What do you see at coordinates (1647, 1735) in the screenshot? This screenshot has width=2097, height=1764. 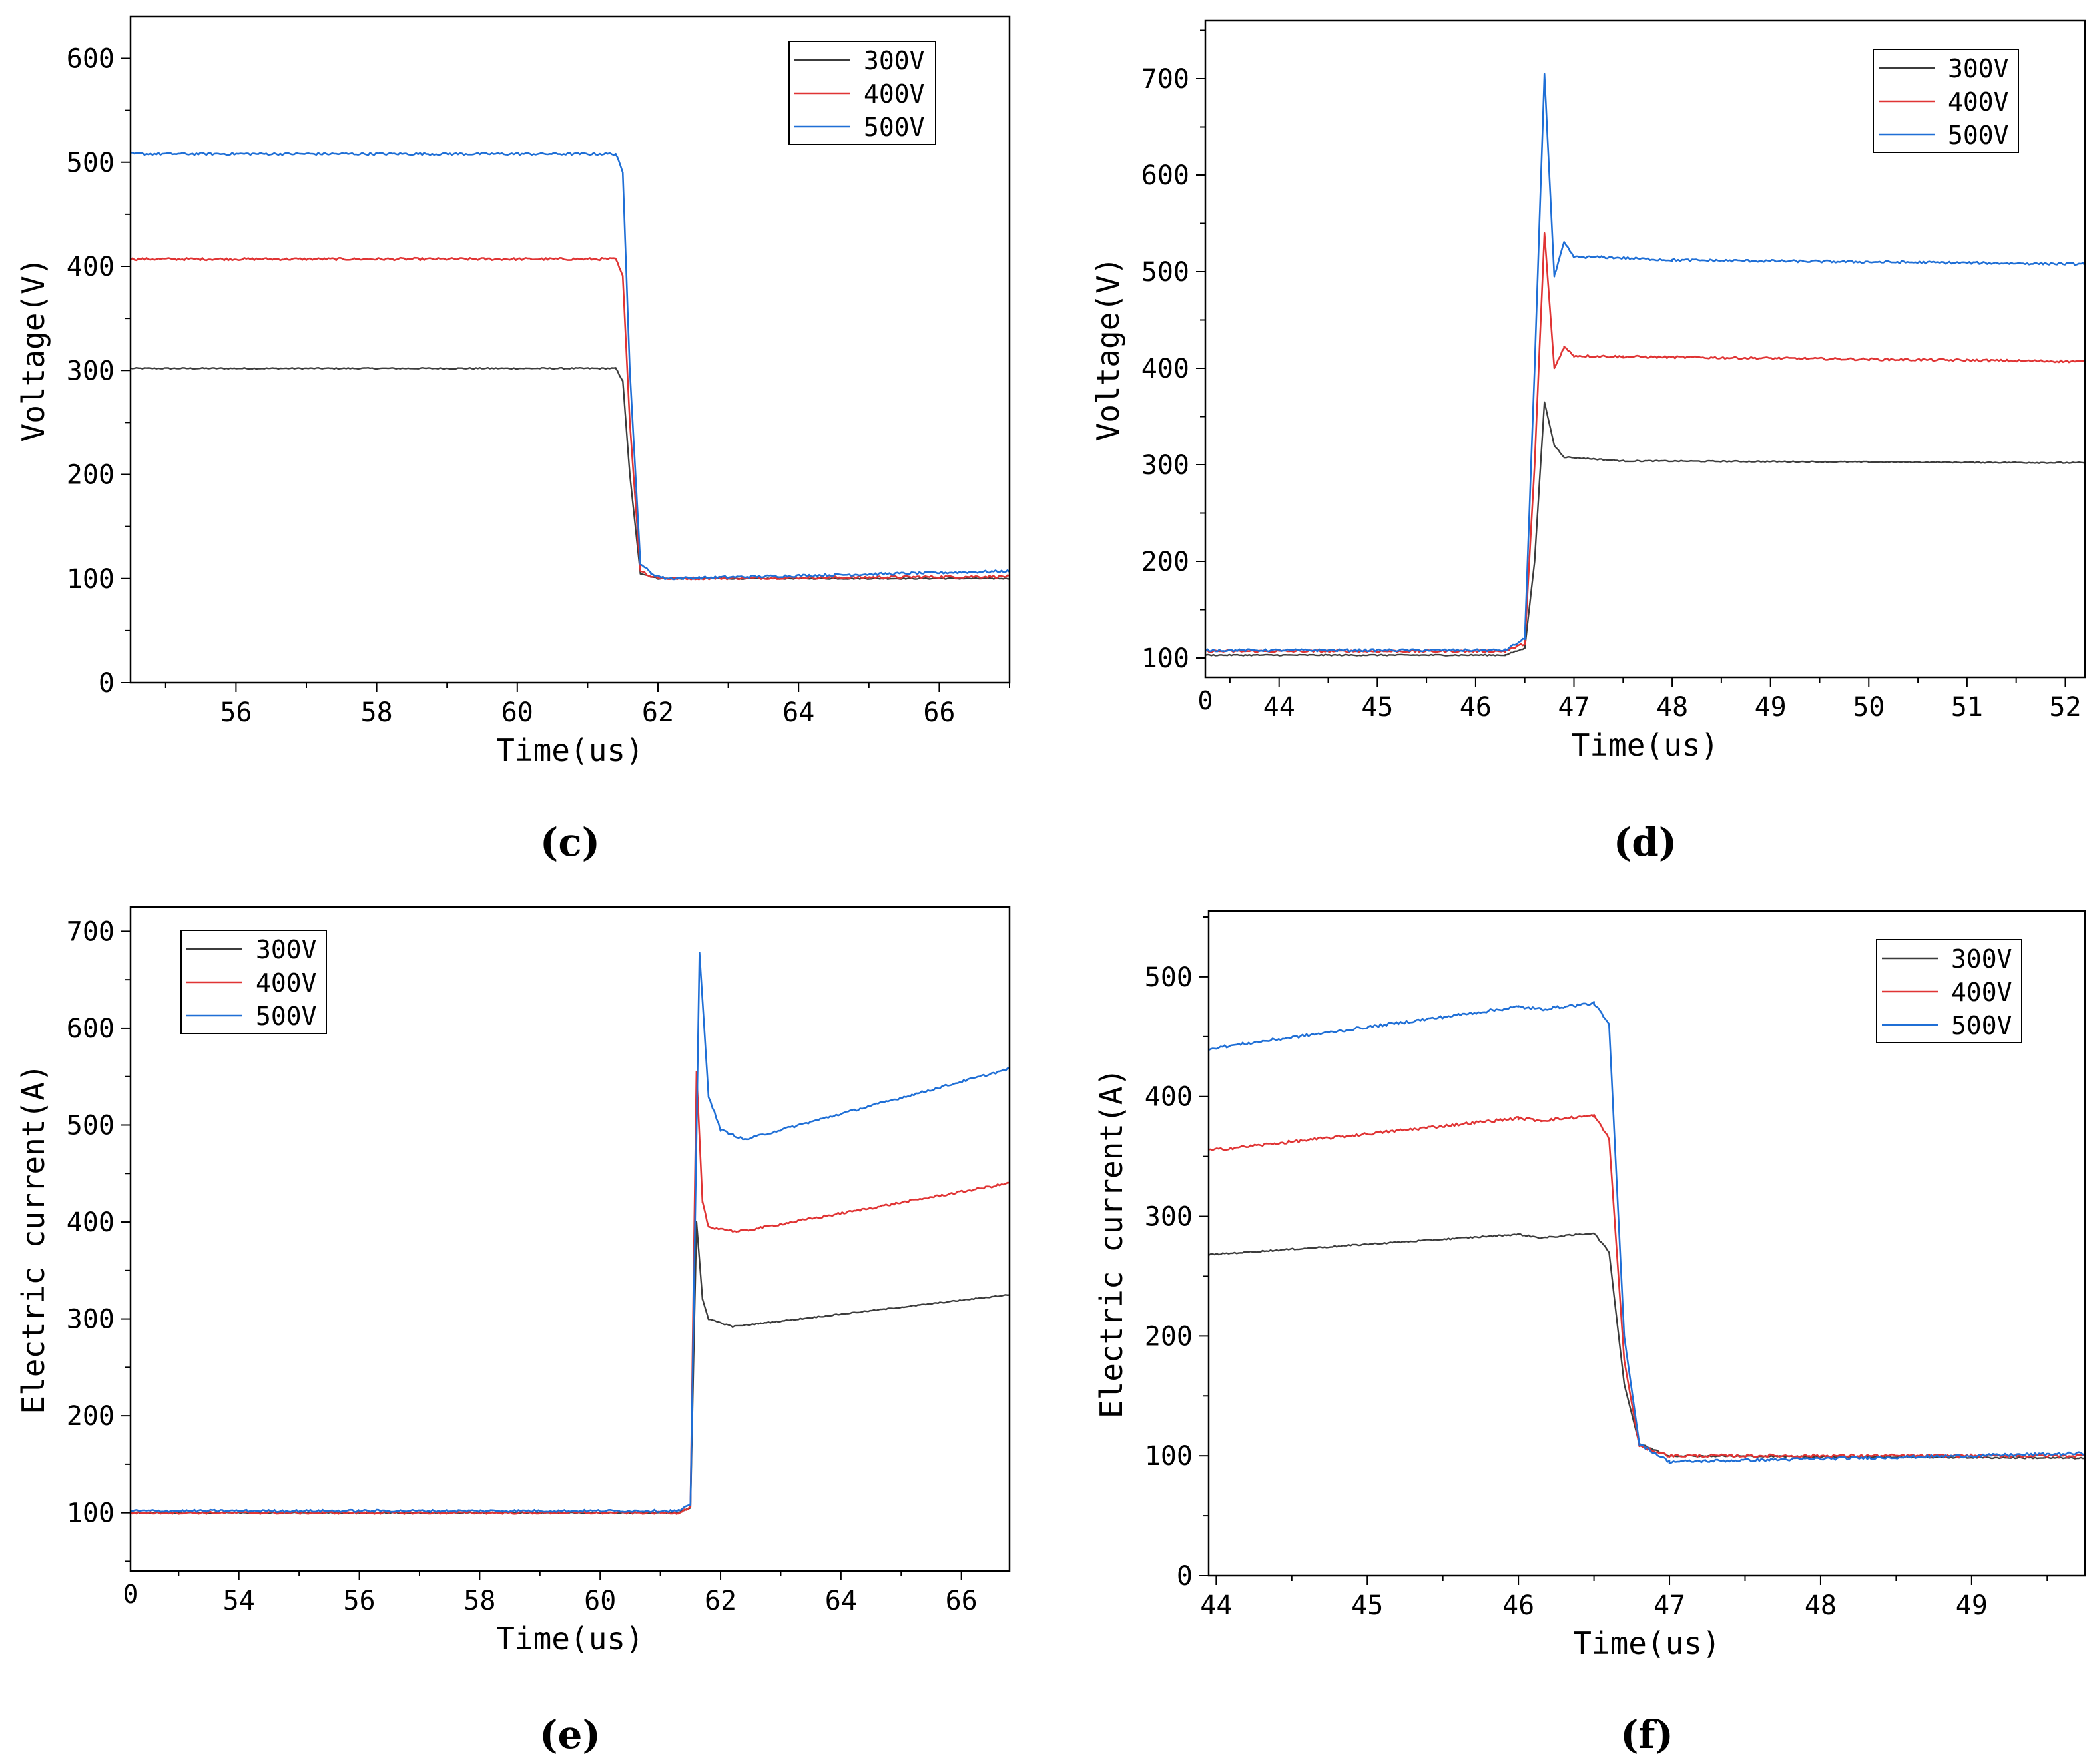 I see `panel-caption: (f)` at bounding box center [1647, 1735].